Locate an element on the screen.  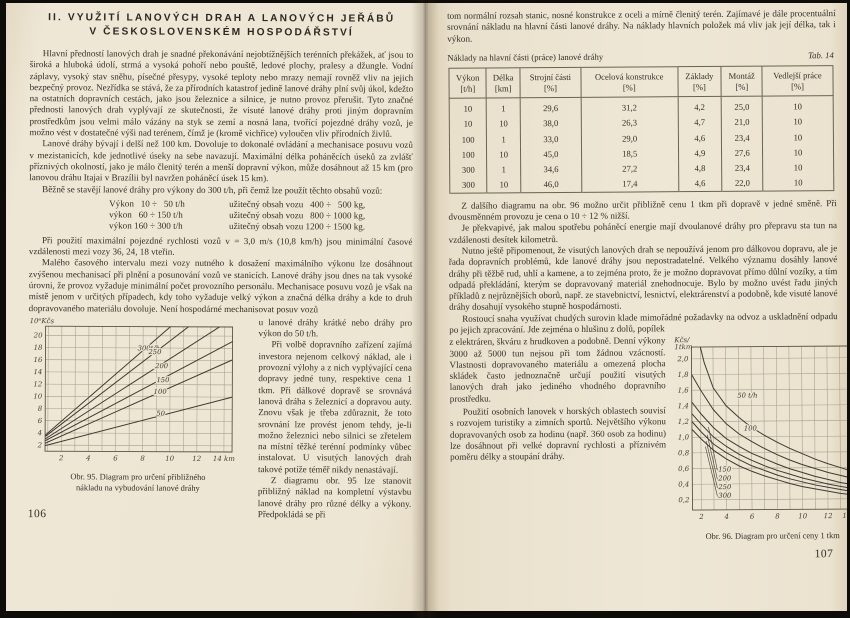
svg-text: 1tkm is located at coordinates (683, 347).